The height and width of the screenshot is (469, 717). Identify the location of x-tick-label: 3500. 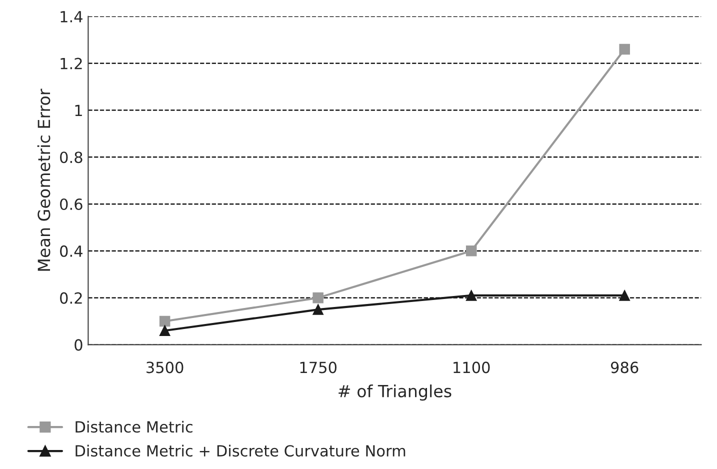
(165, 368).